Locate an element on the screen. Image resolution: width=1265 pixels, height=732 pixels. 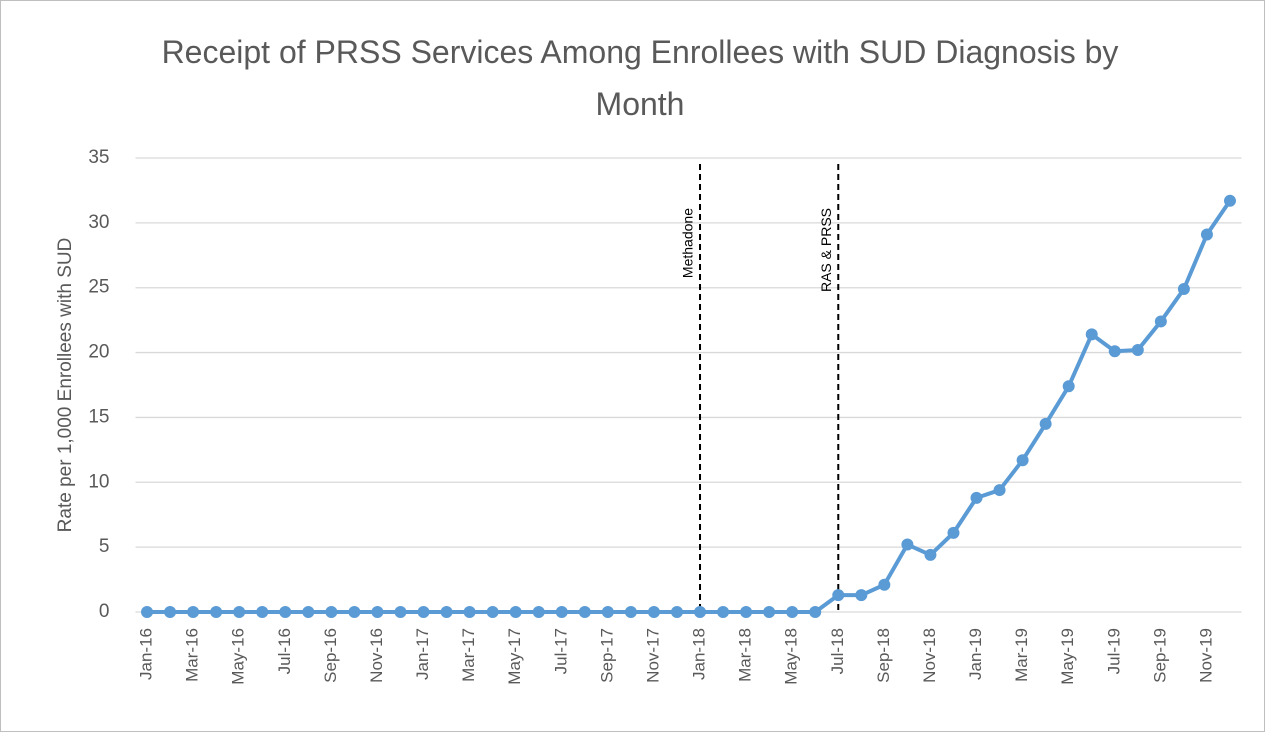
x-tick-label: Jul-17 is located at coordinates (560, 651).